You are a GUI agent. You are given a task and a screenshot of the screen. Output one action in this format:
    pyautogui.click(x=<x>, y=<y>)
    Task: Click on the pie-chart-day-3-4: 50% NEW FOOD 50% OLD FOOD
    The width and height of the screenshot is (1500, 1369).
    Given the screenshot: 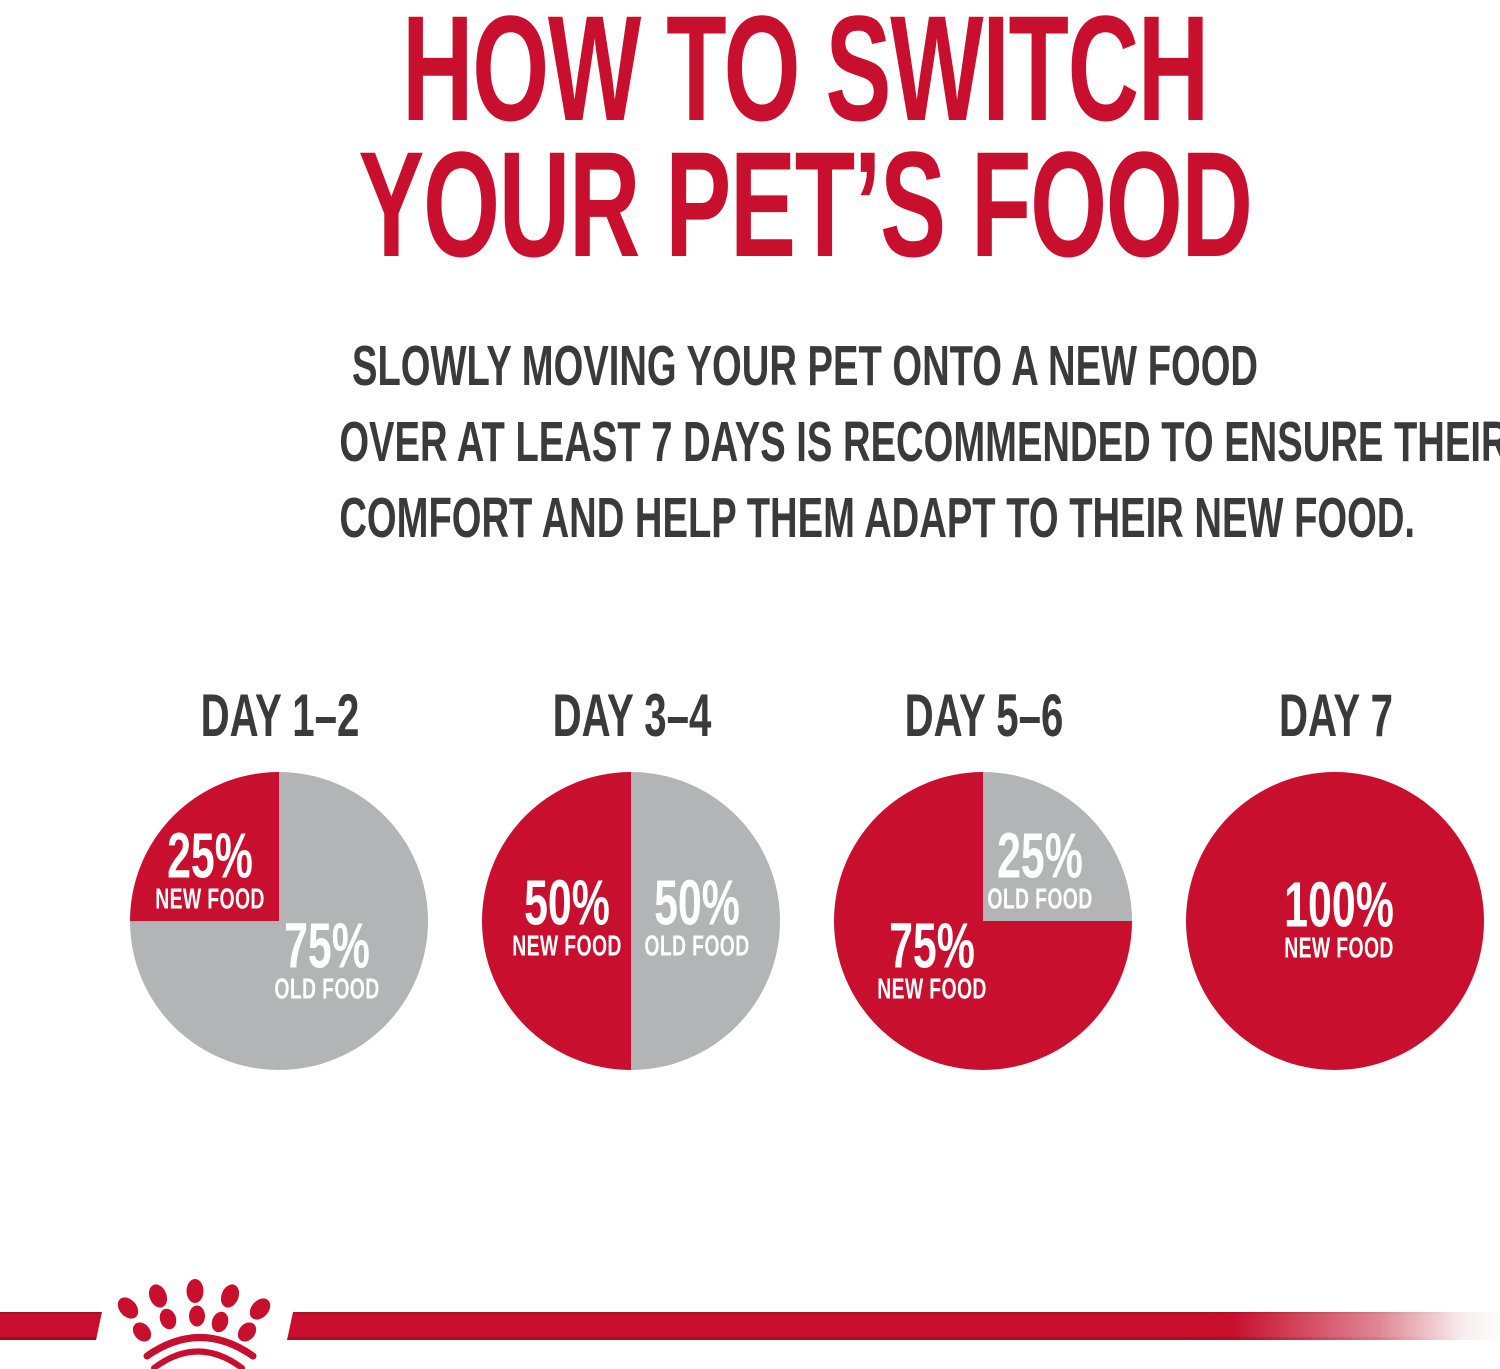 What is the action you would take?
    pyautogui.click(x=631, y=921)
    